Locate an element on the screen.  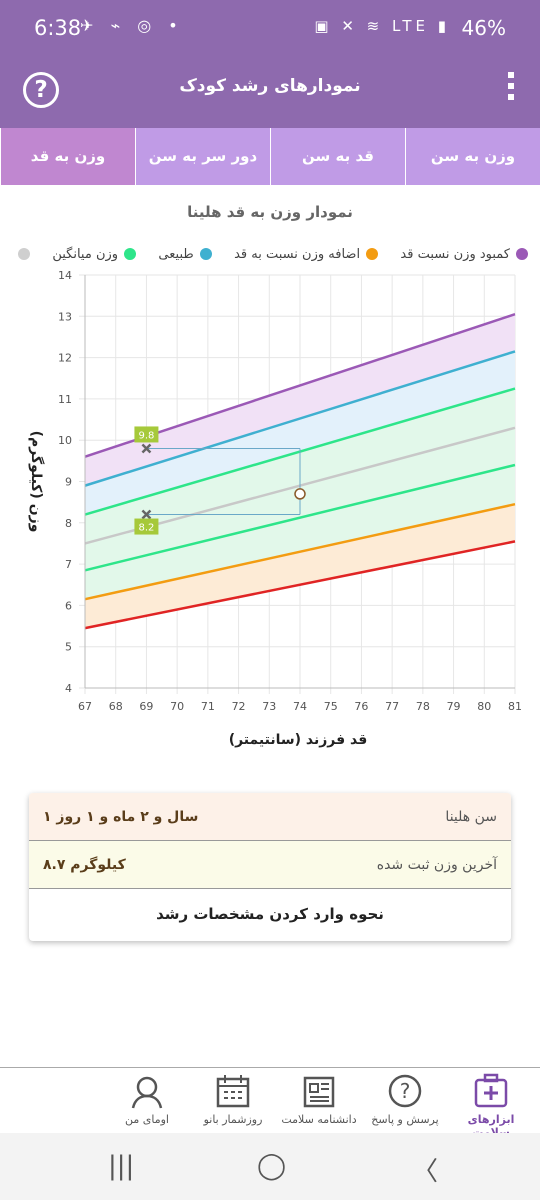
y-tick-label: 6 is located at coordinates (68, 605).